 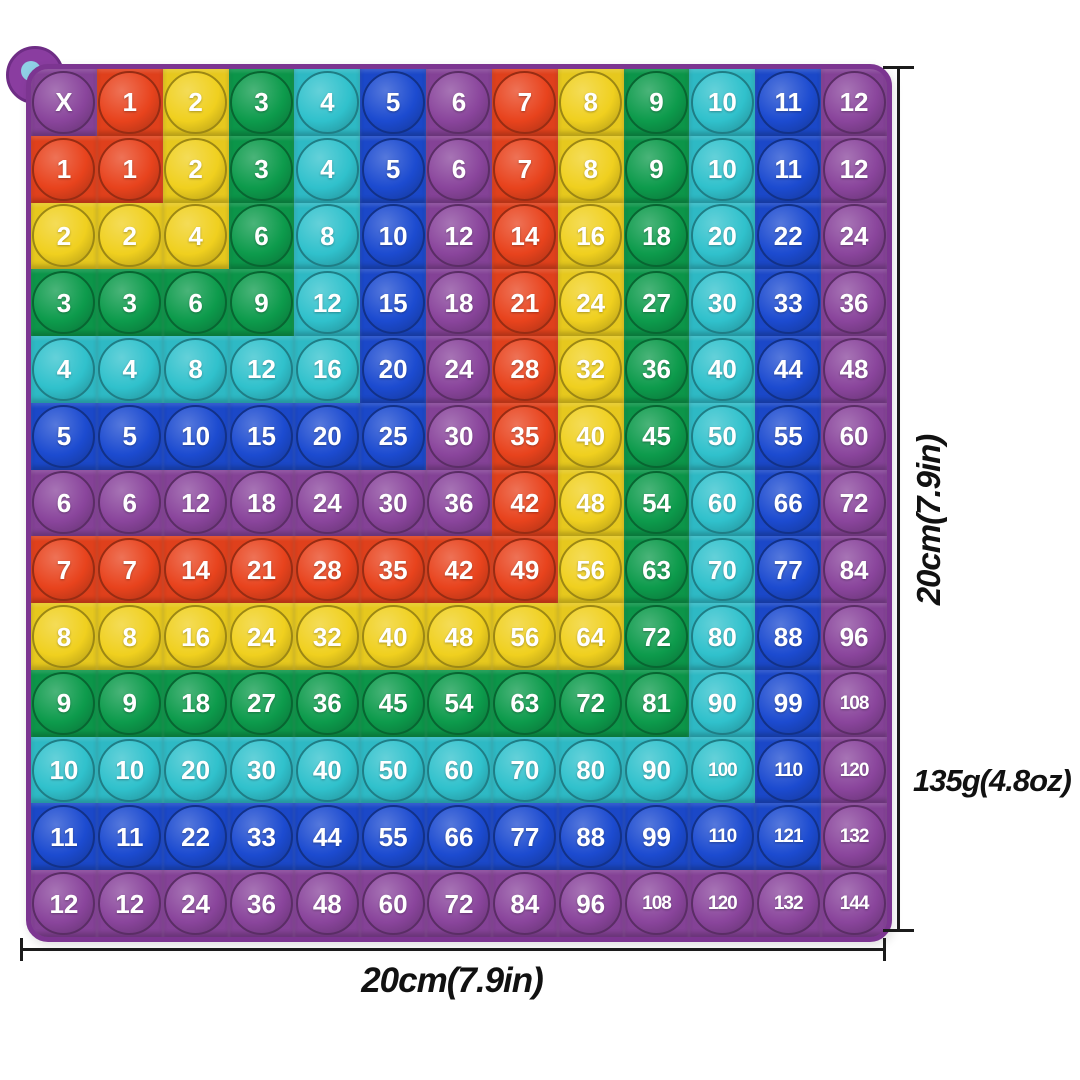 I want to click on bubble-value: 20, so click(x=722, y=235).